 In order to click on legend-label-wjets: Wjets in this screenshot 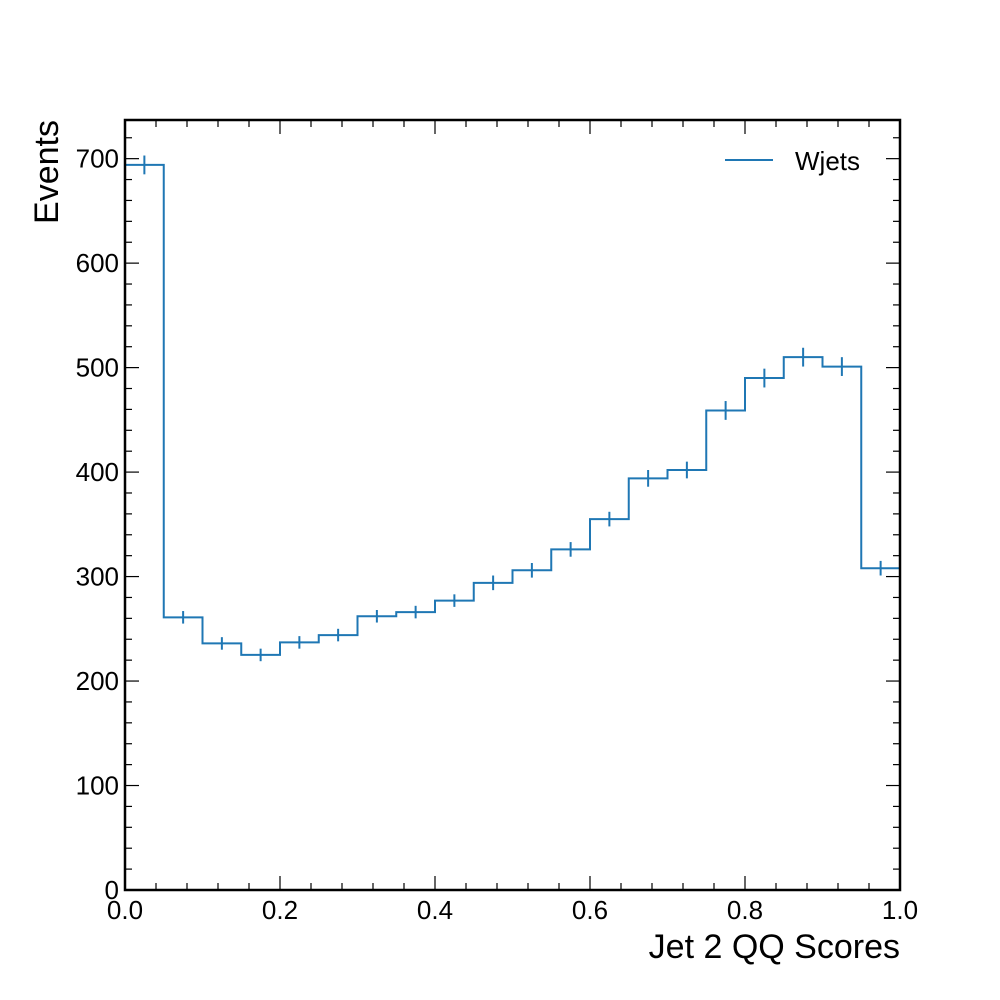, I will do `click(827, 161)`.